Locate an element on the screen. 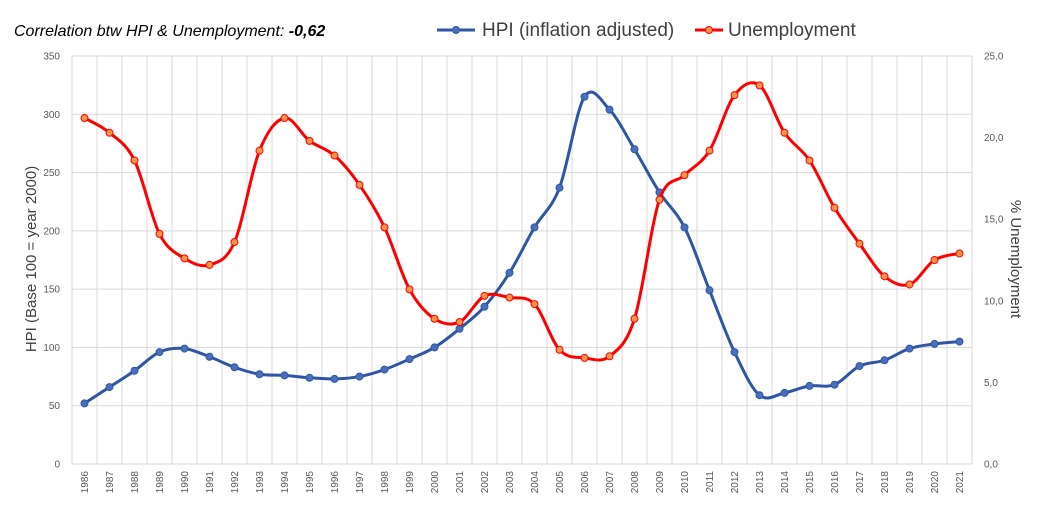 The image size is (1048, 505). legend-hpi-marker is located at coordinates (456, 30).